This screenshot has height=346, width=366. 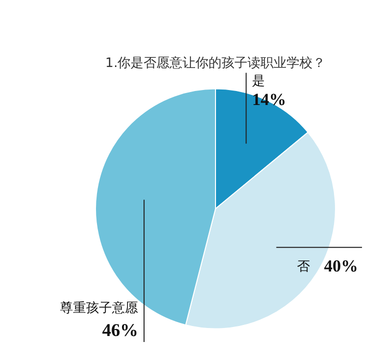 I want to click on chart-title: 1.你是否愿意让你的孩子读职业学校？, so click(x=215, y=64).